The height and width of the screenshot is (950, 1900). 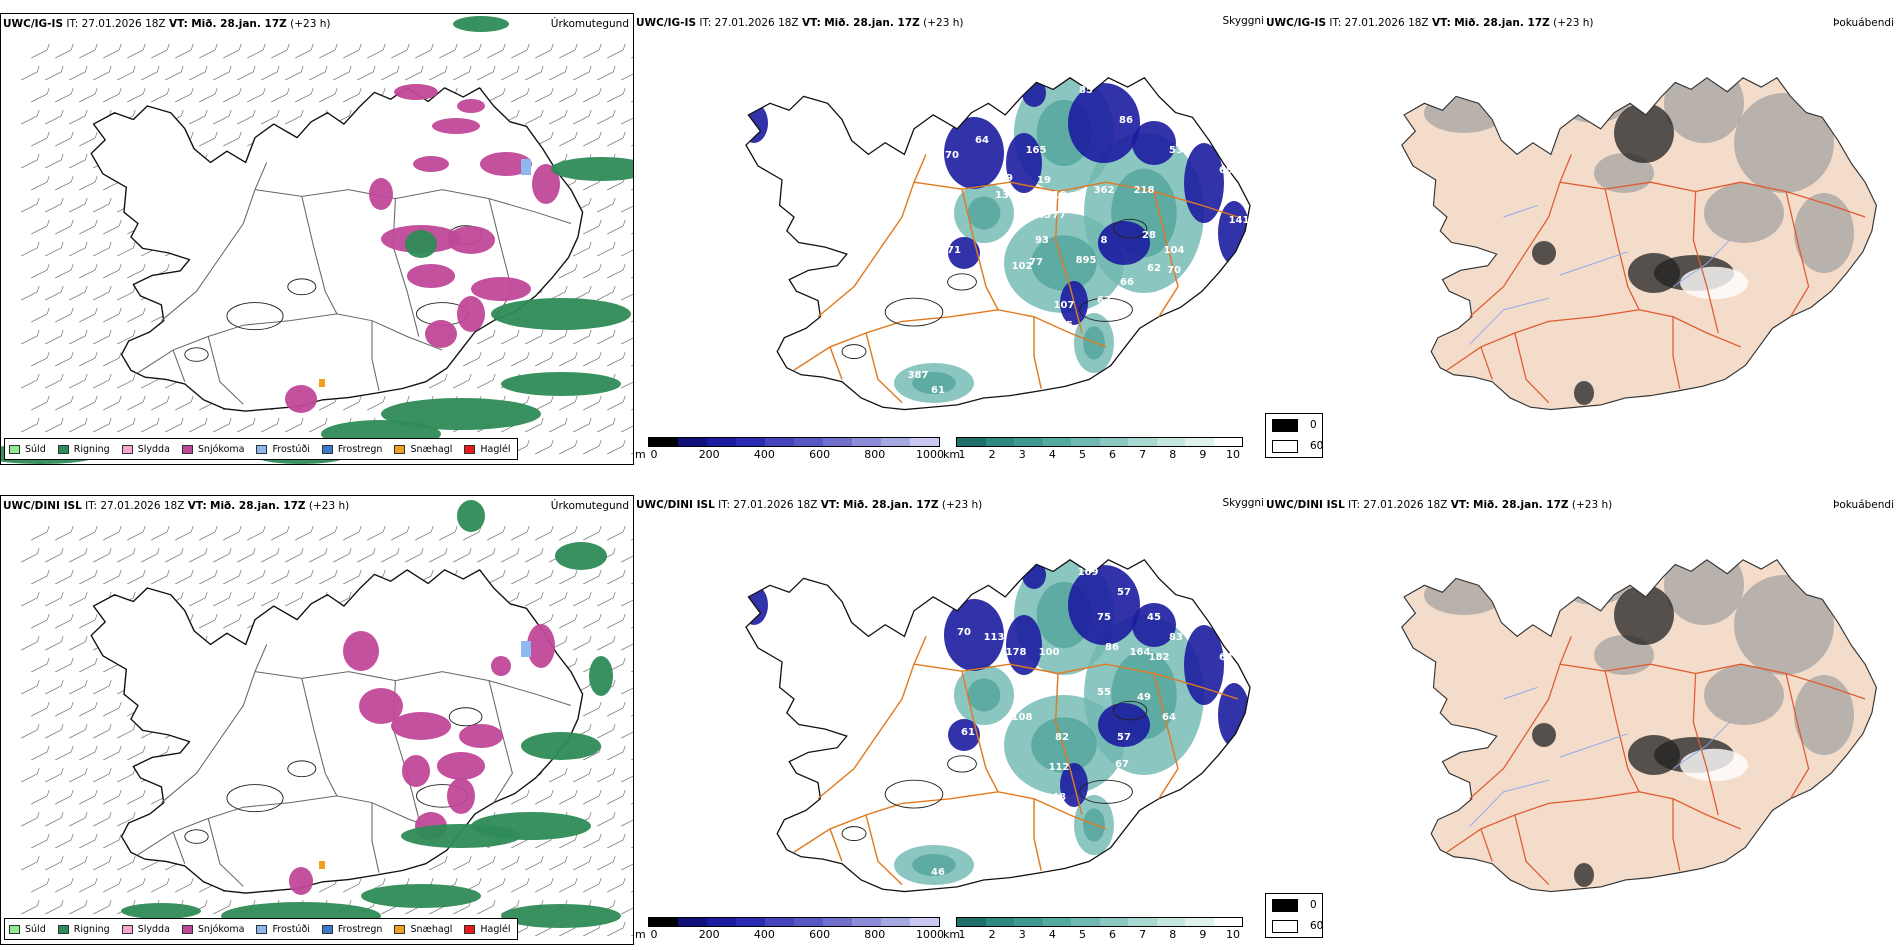 I want to click on colorbar-tick-label: 6, so click(x=1113, y=454).